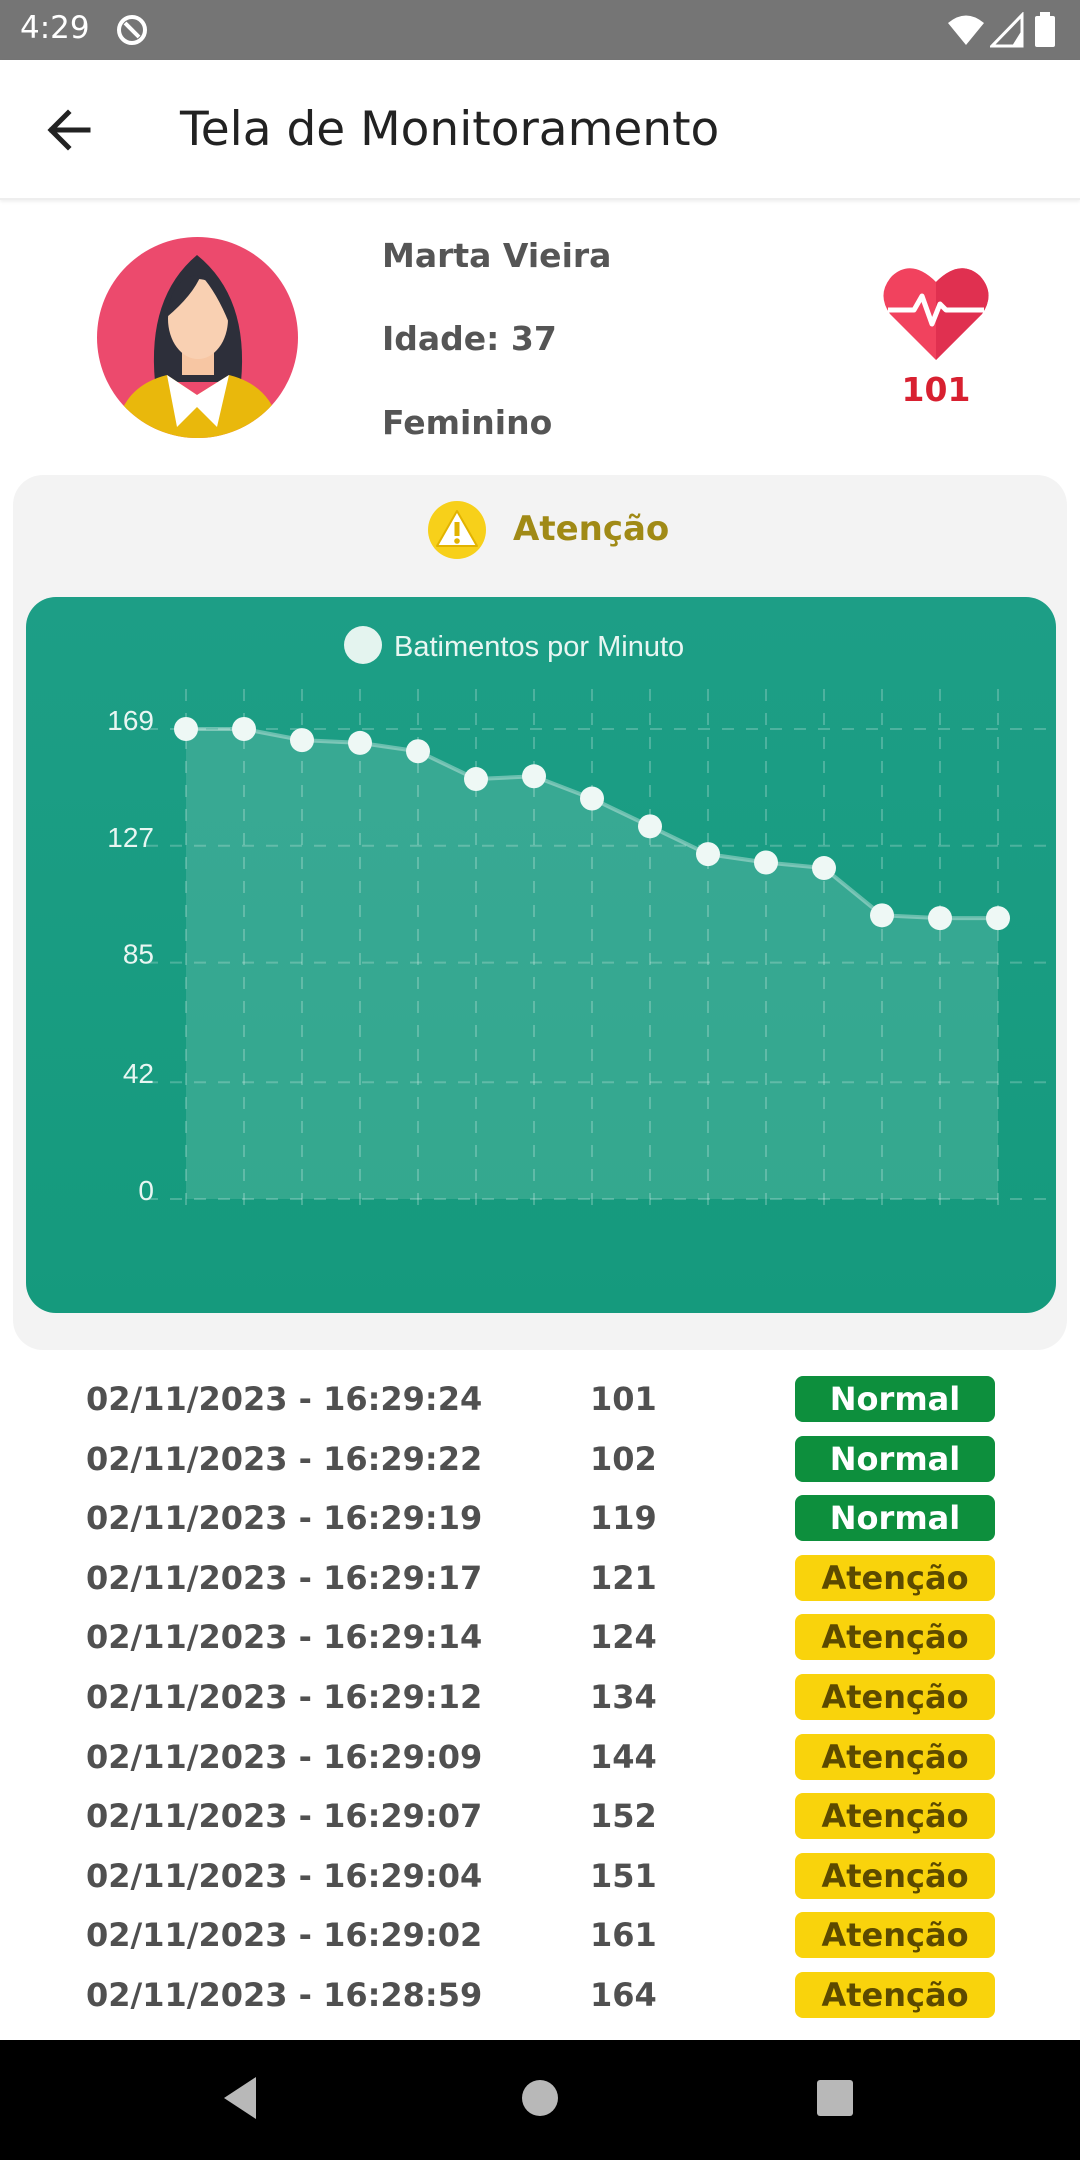 The image size is (1080, 2160). I want to click on reading-bpm: 121, so click(623, 1577).